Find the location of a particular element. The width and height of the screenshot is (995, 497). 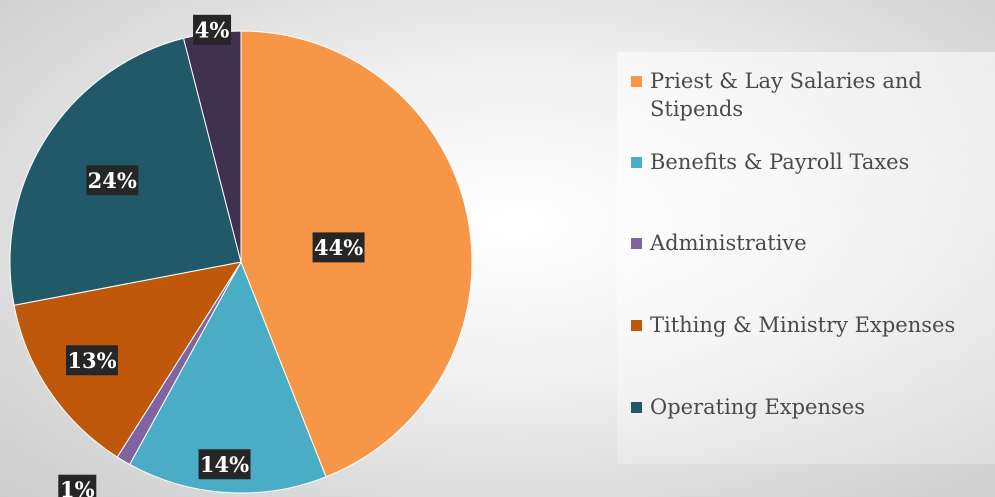

legend-swatch-tithing is located at coordinates (636, 325).